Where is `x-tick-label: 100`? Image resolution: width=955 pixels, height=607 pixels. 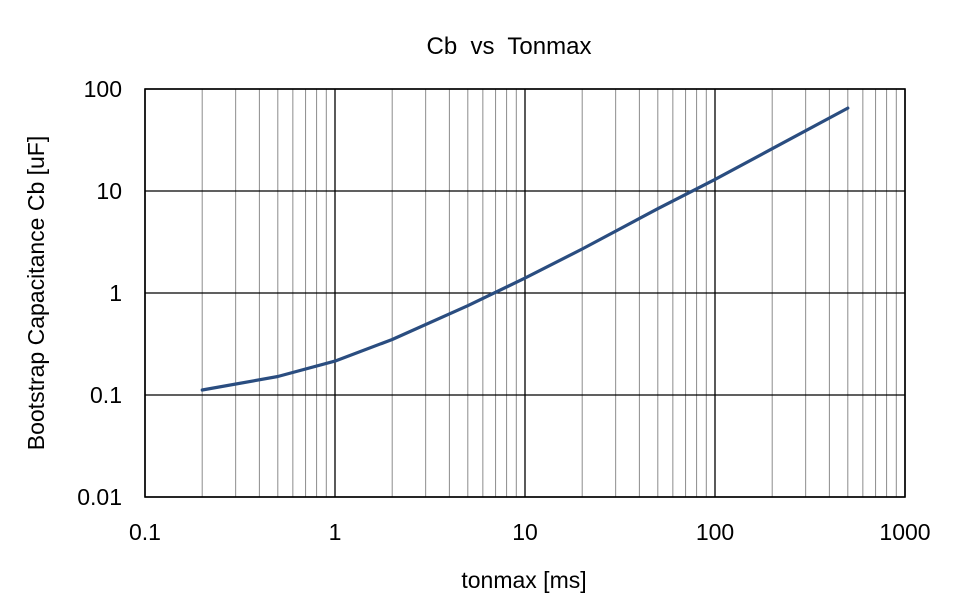
x-tick-label: 100 is located at coordinates (715, 532).